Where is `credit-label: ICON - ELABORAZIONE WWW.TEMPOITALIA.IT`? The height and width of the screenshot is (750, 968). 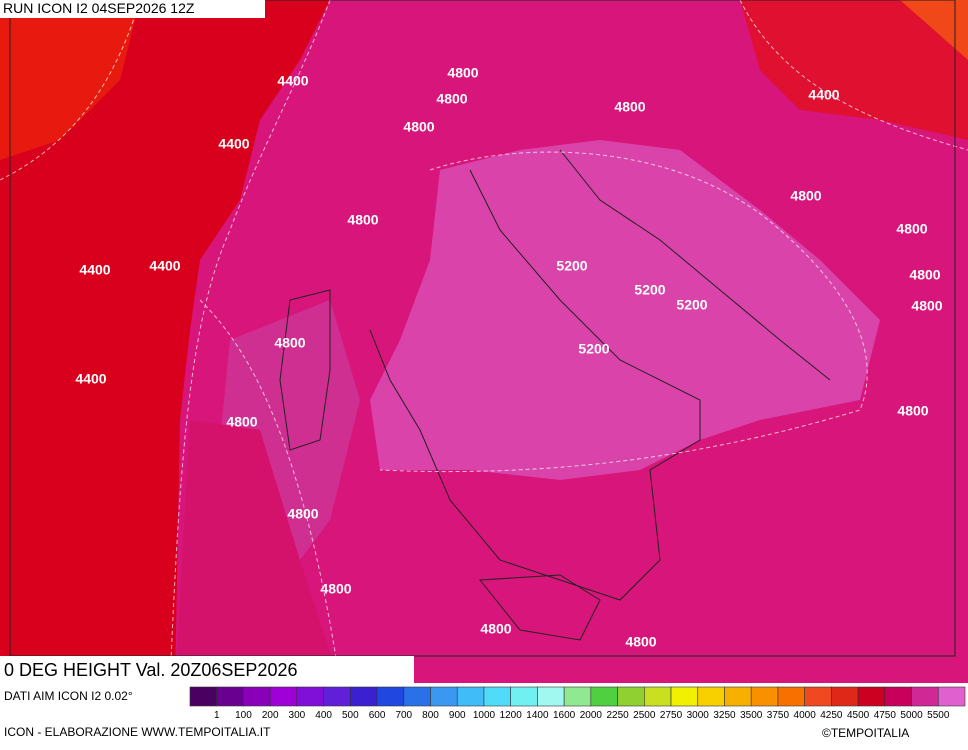
credit-label: ICON - ELABORAZIONE WWW.TEMPOITALIA.IT is located at coordinates (137, 732).